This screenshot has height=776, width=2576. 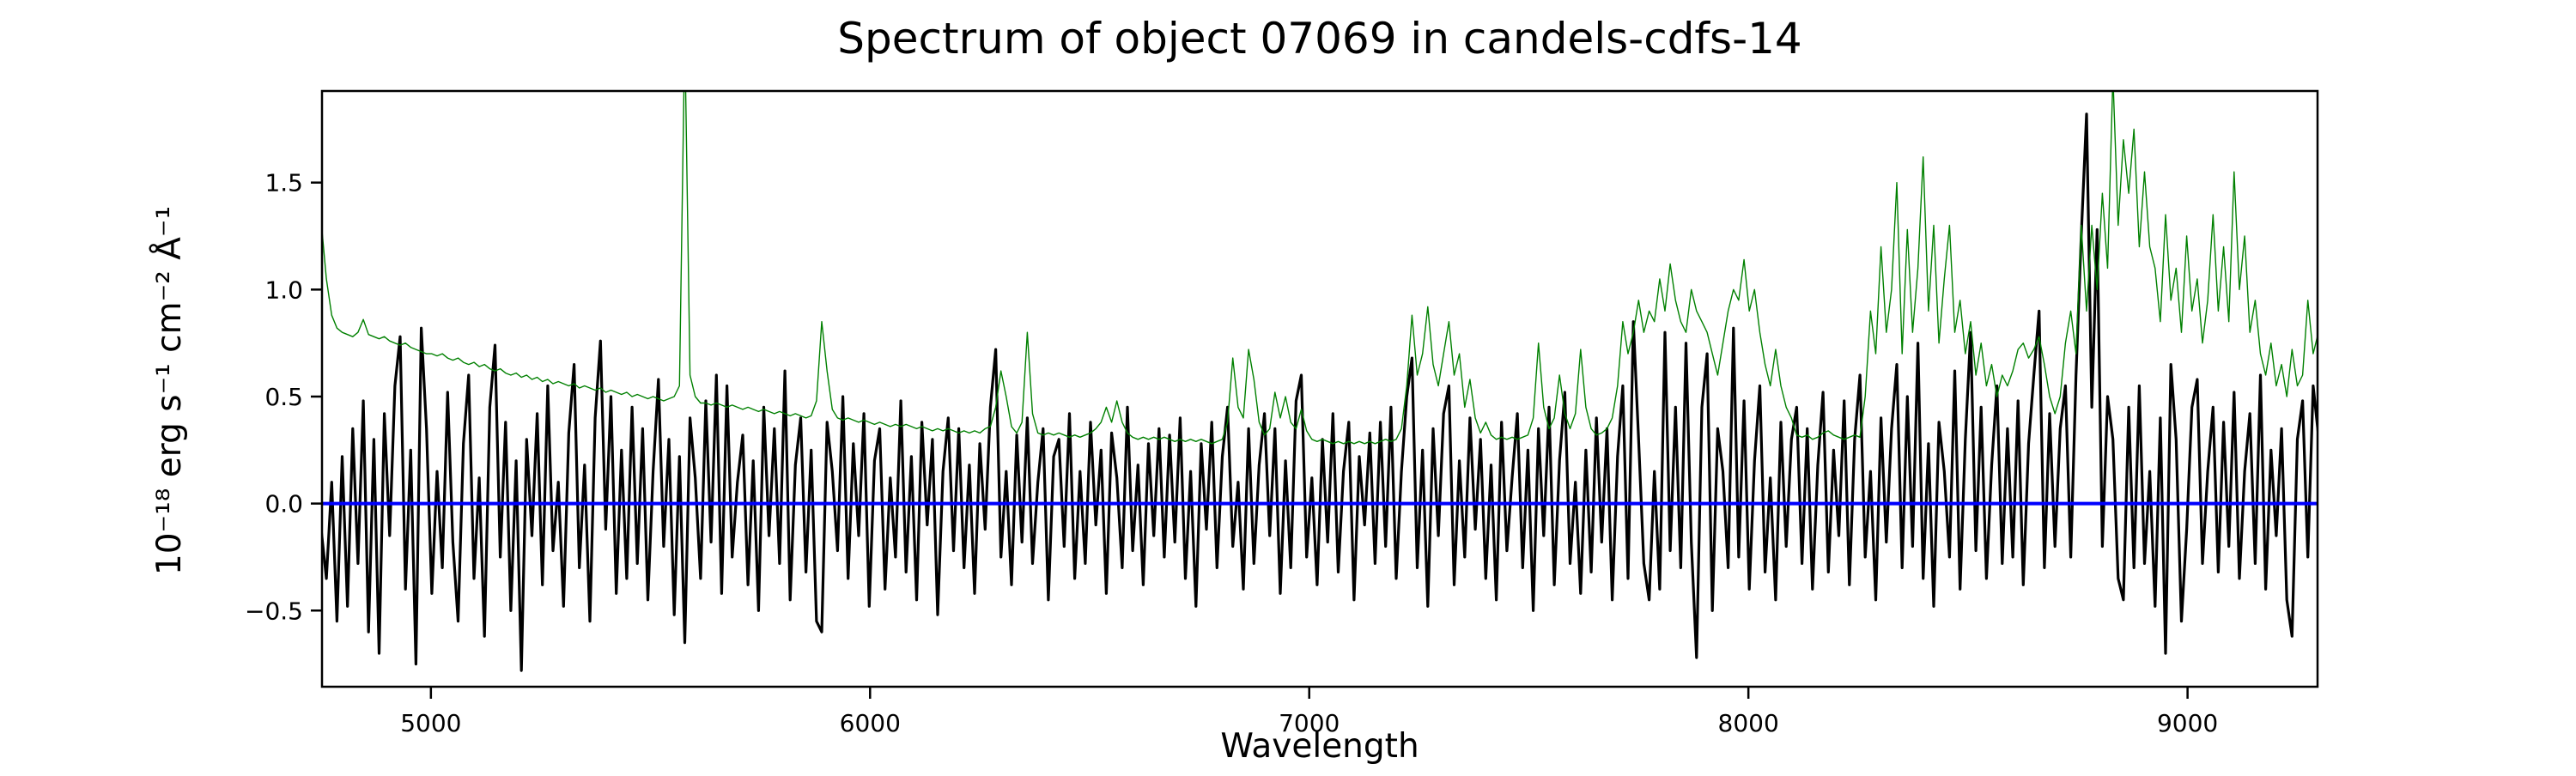 What do you see at coordinates (283, 183) in the screenshot?
I see `y-tick-label-1.5: 1.5` at bounding box center [283, 183].